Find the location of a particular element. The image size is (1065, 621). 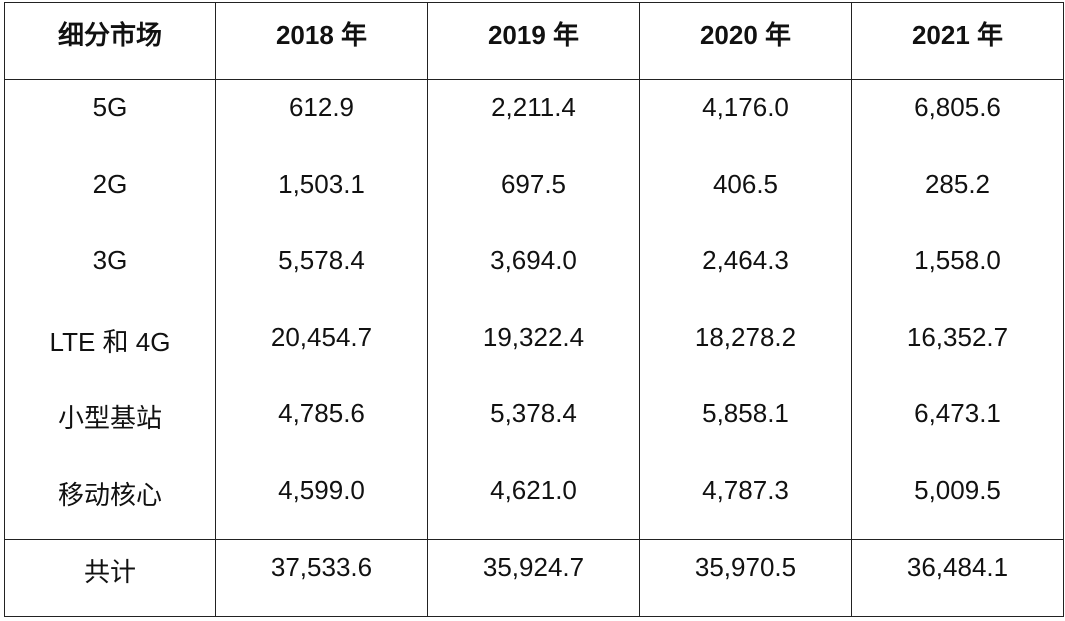

row-label: 3G is located at coordinates (110, 271).